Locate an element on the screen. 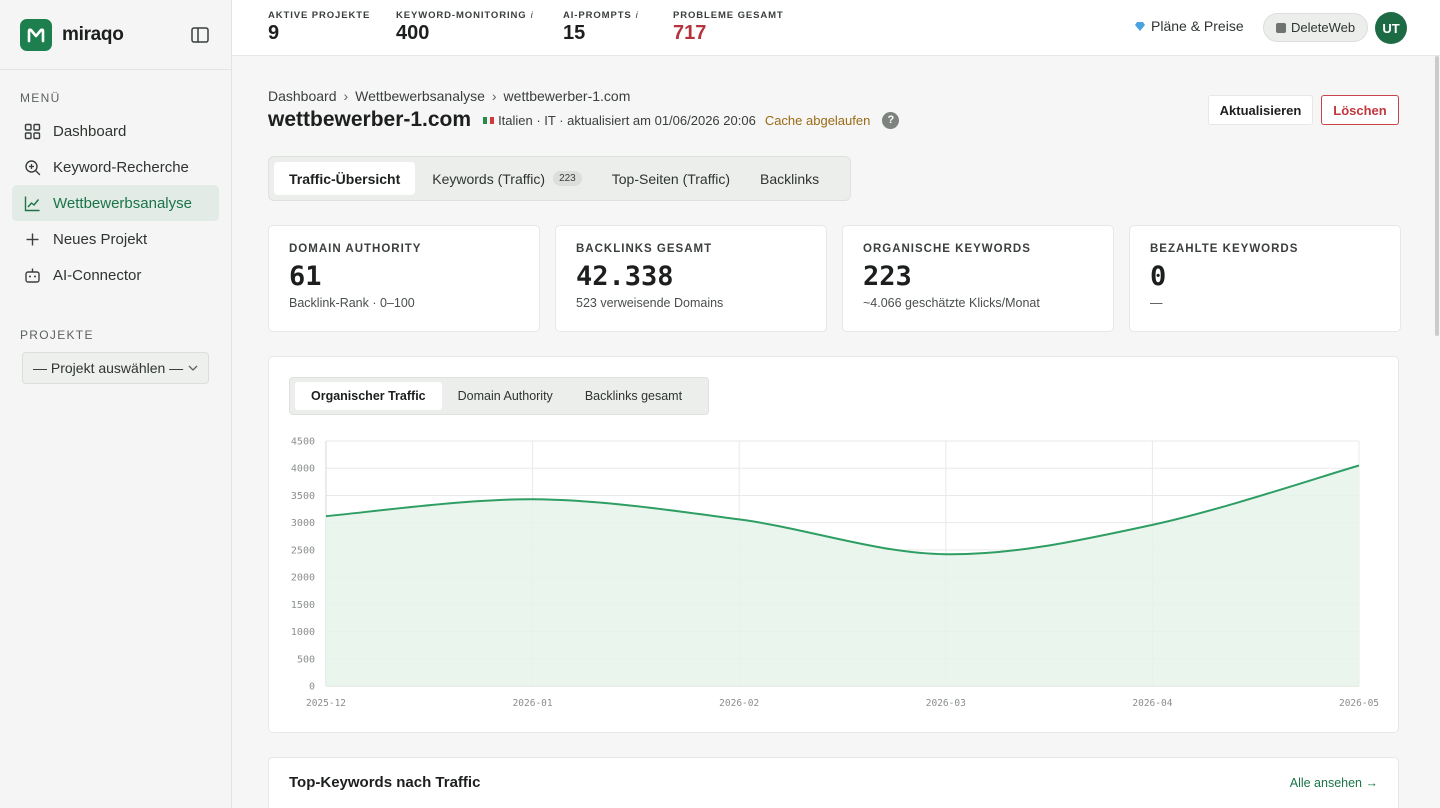 Image resolution: width=1440 pixels, height=808 pixels. tab-keywords-traffic: Keywords (Traffic) 223 is located at coordinates (506, 178).